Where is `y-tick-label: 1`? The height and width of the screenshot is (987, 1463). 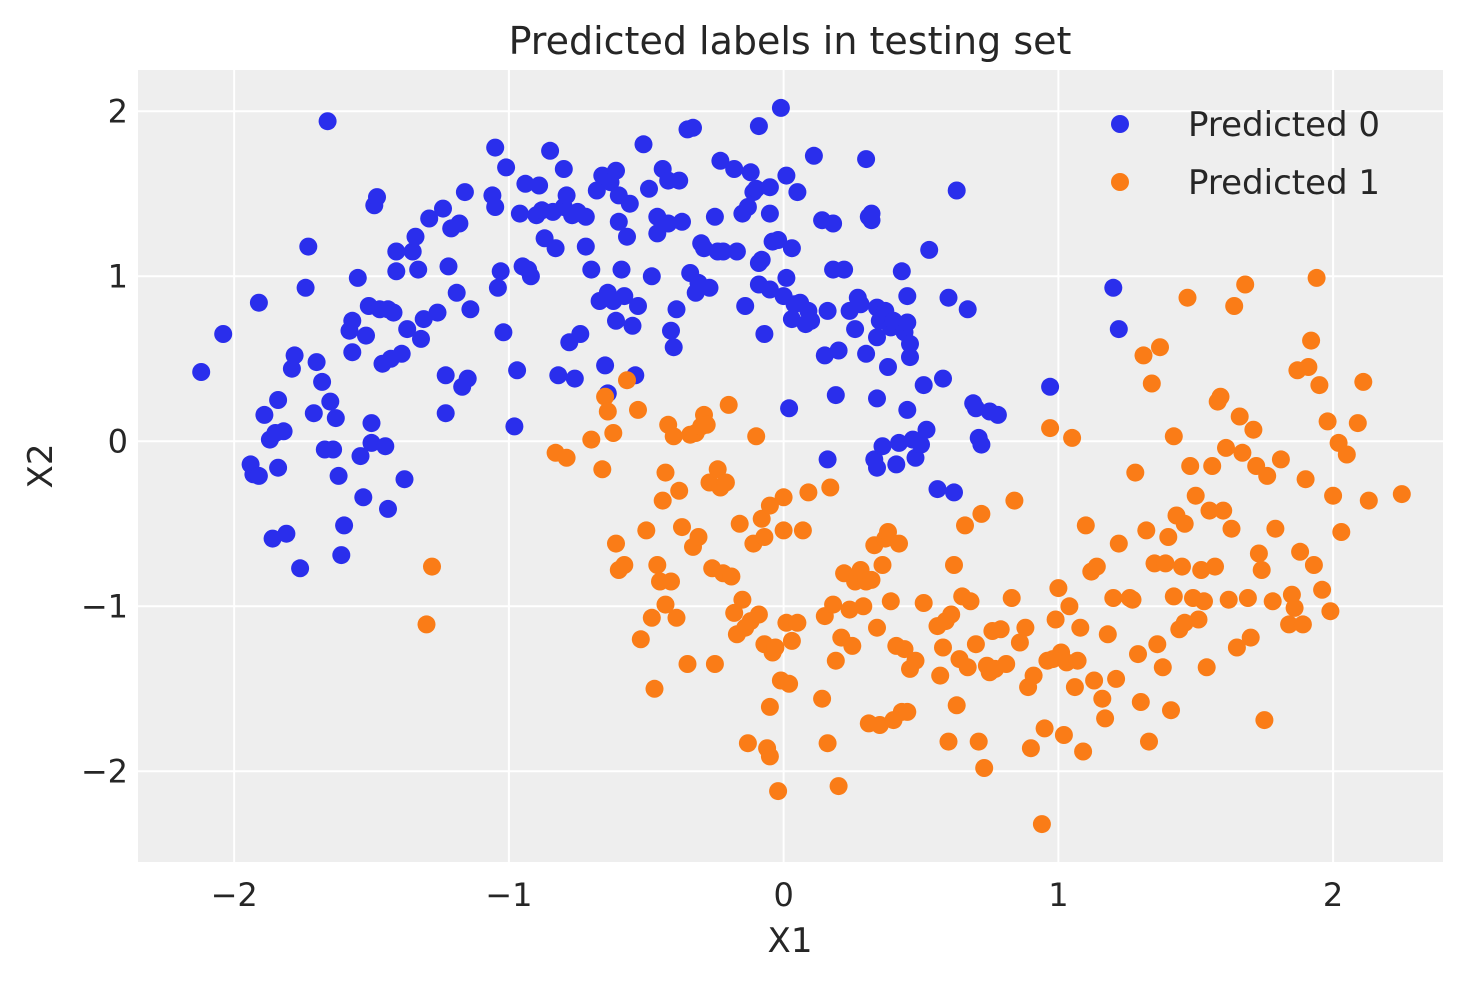 y-tick-label: 1 is located at coordinates (118, 276).